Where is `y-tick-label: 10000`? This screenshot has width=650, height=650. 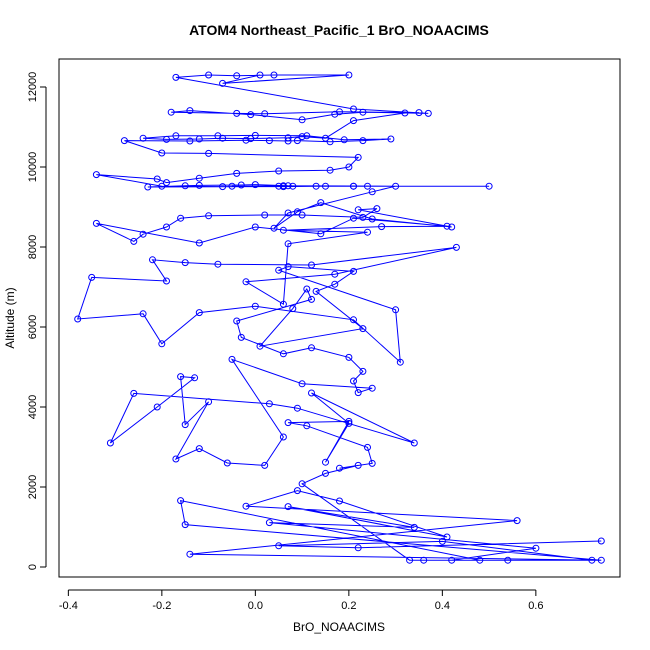 y-tick-label: 10000 is located at coordinates (33, 167).